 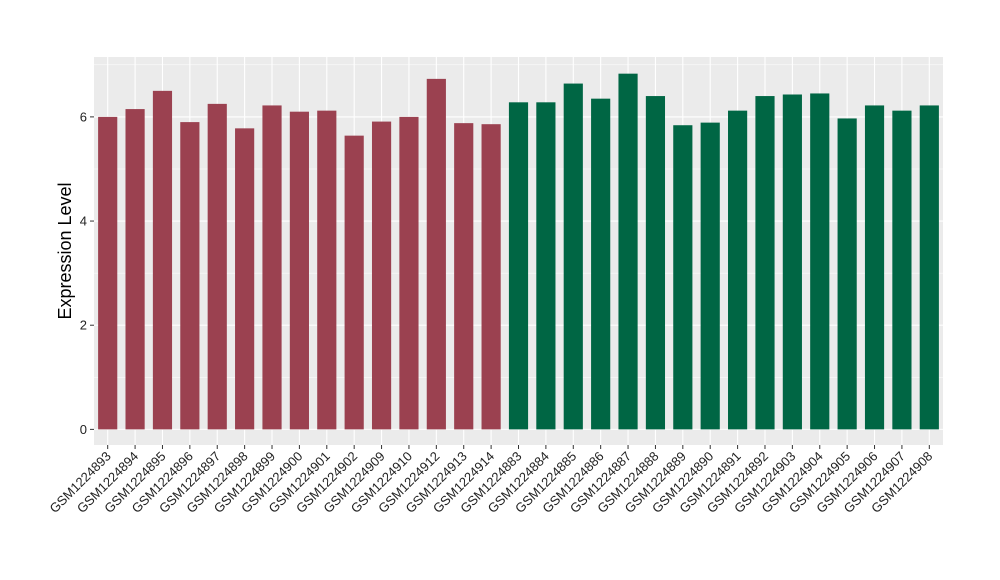 What do you see at coordinates (436, 254) in the screenshot?
I see `bar-GSM1224912` at bounding box center [436, 254].